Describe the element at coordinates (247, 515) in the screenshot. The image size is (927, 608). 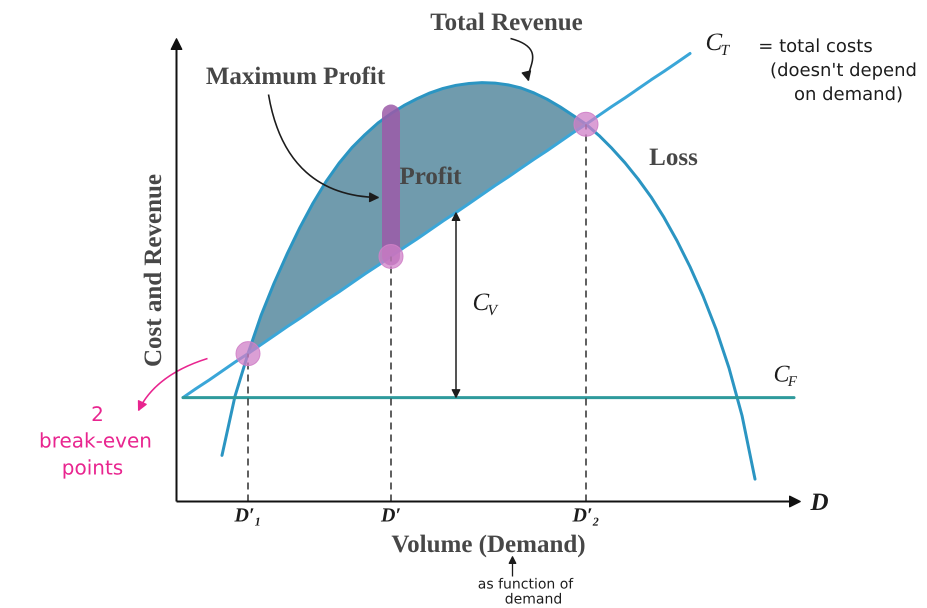
I see `x-tick-label: D′₁` at that location.